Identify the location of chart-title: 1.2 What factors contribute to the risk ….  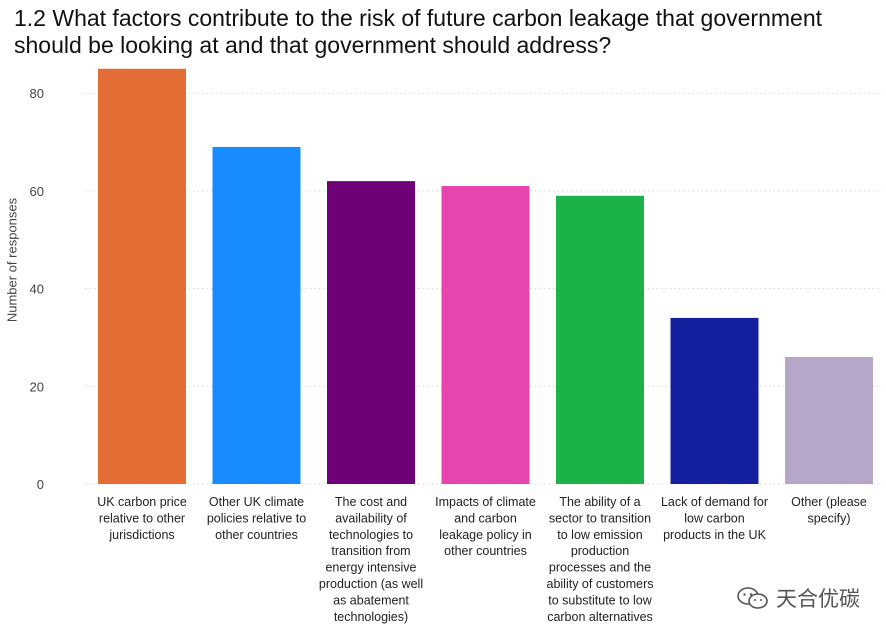
(418, 31).